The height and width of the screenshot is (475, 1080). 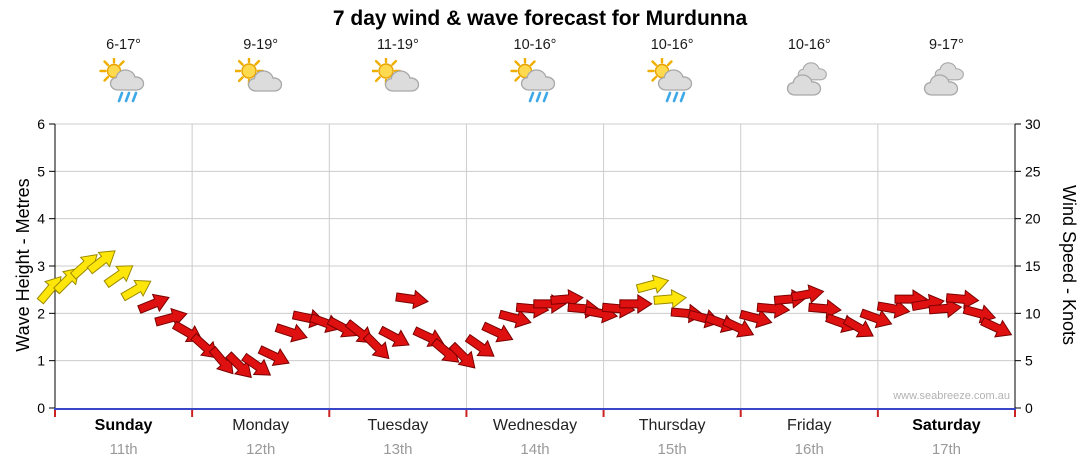 I want to click on svg-text: 25, so click(x=1033, y=171).